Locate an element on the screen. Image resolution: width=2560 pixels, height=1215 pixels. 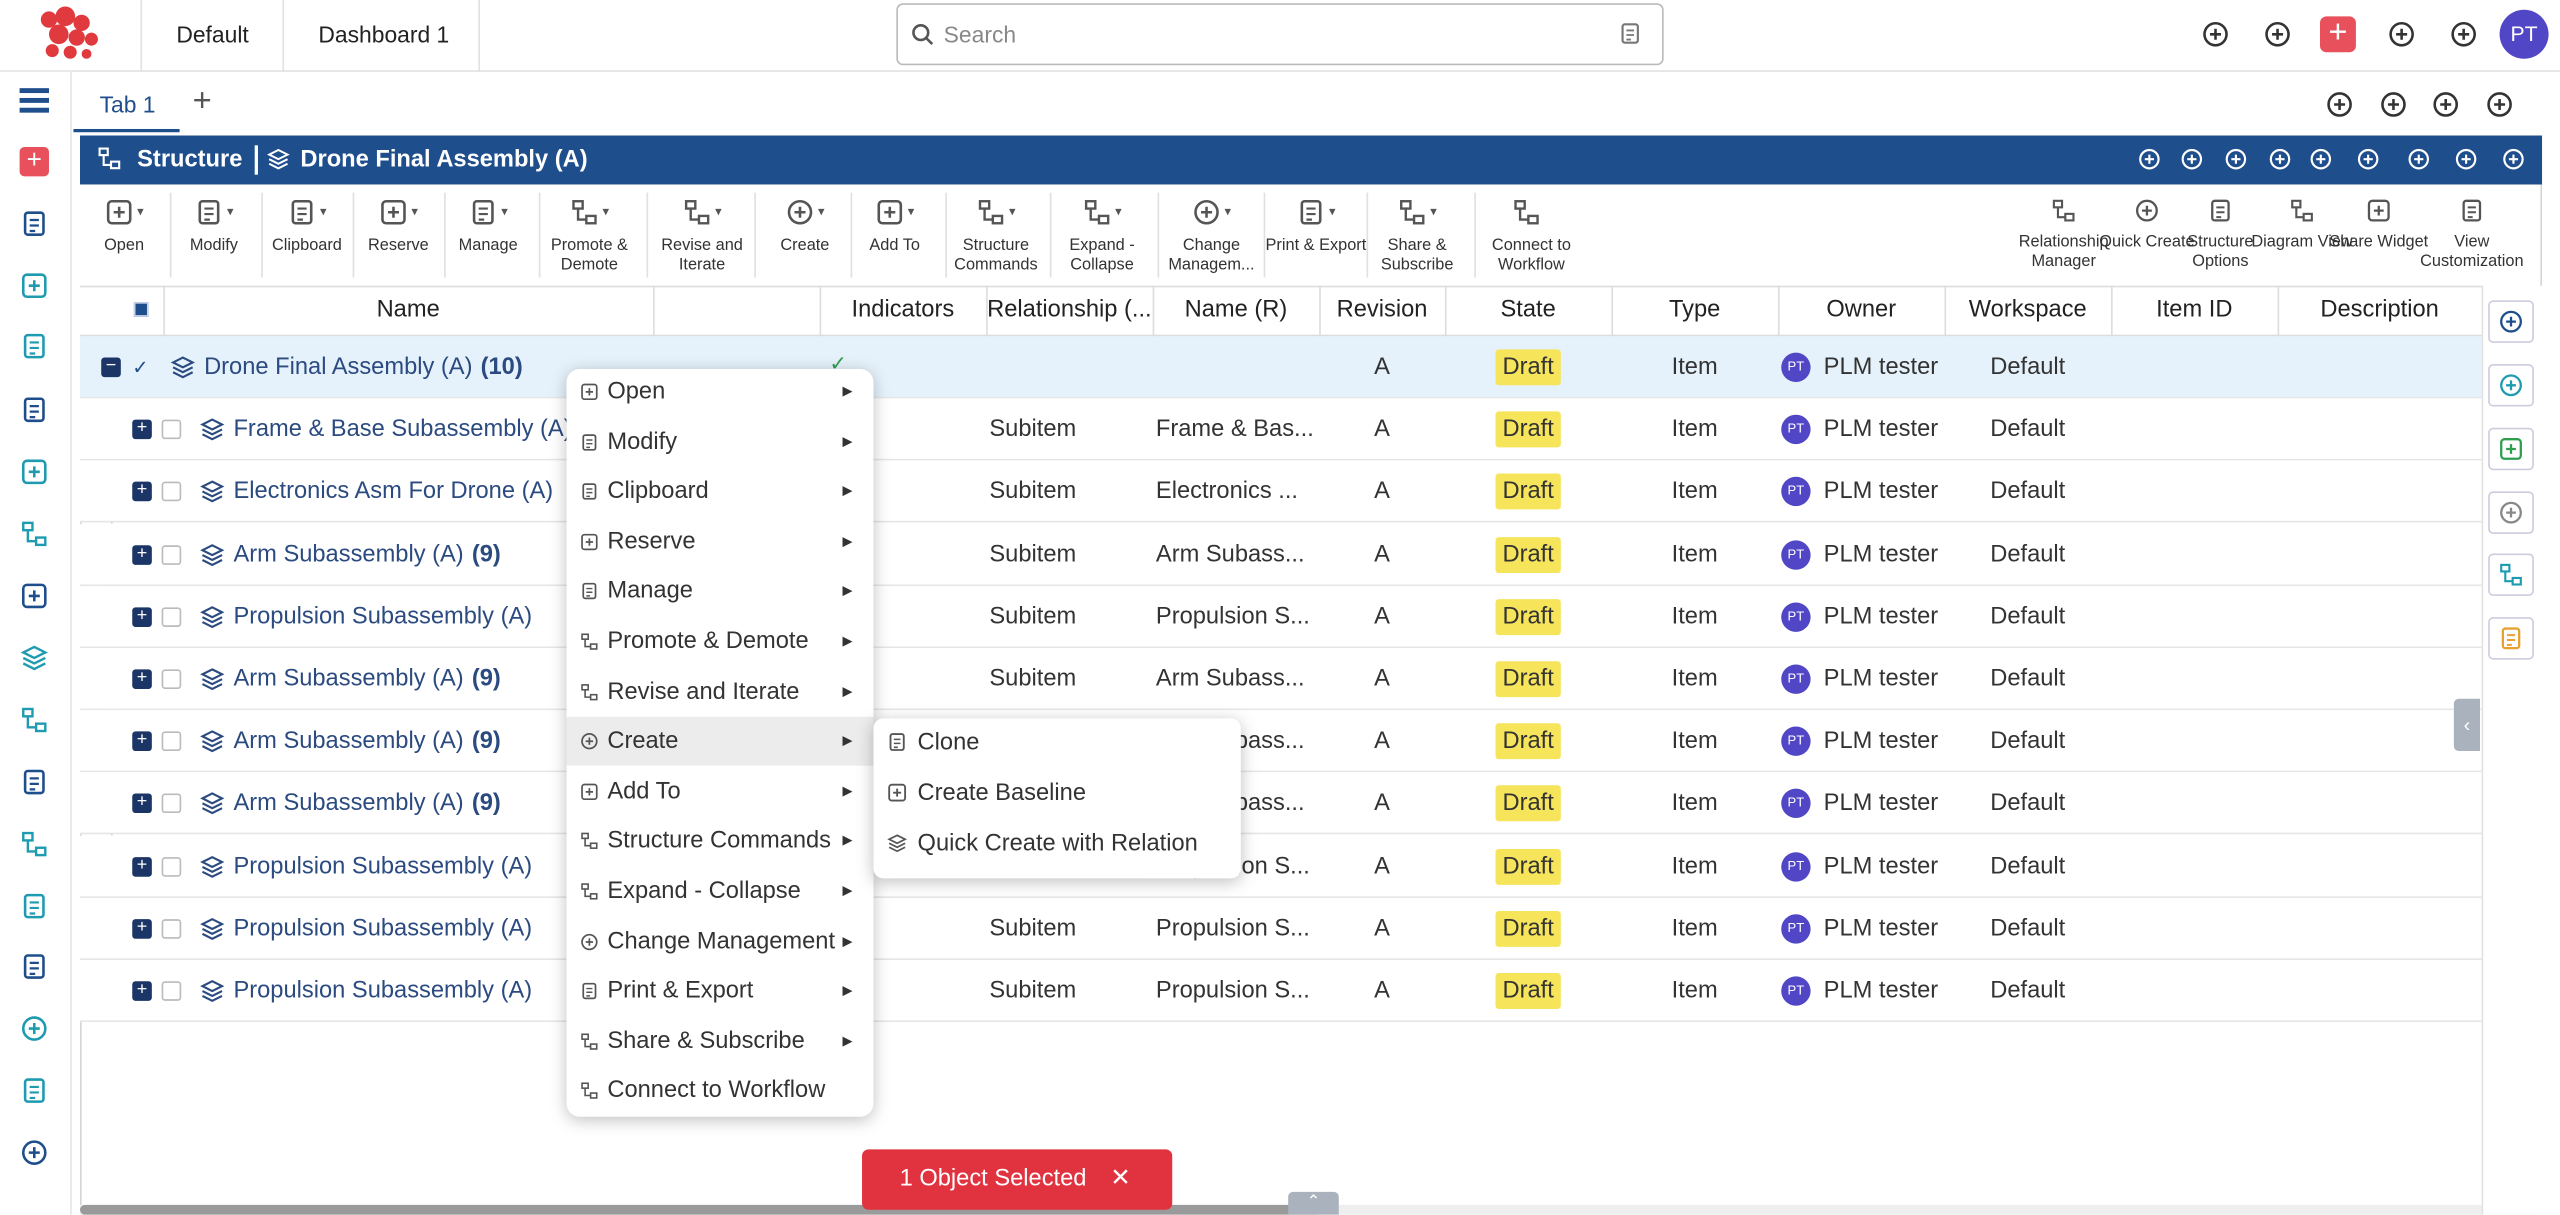
menu-item: Create is located at coordinates (642, 741).